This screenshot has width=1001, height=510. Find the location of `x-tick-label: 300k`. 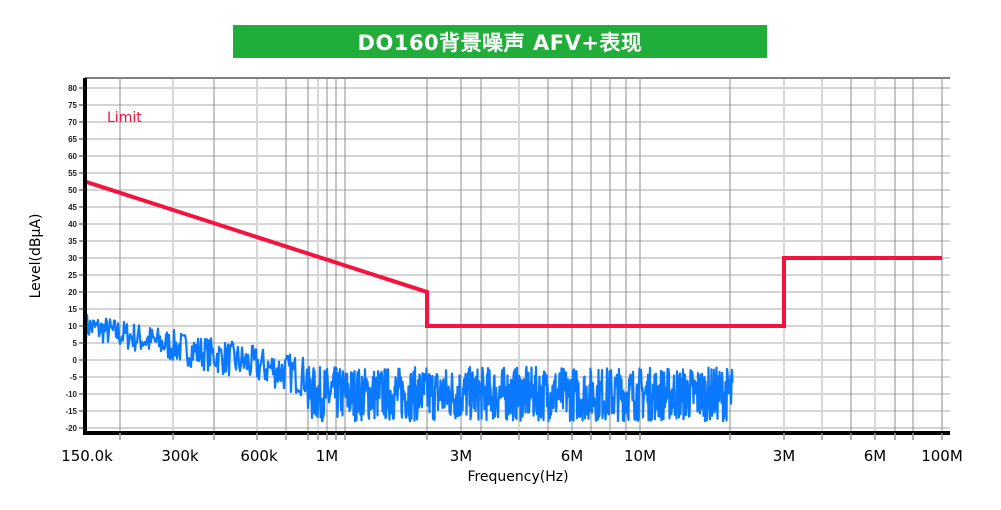

x-tick-label: 300k is located at coordinates (180, 456).